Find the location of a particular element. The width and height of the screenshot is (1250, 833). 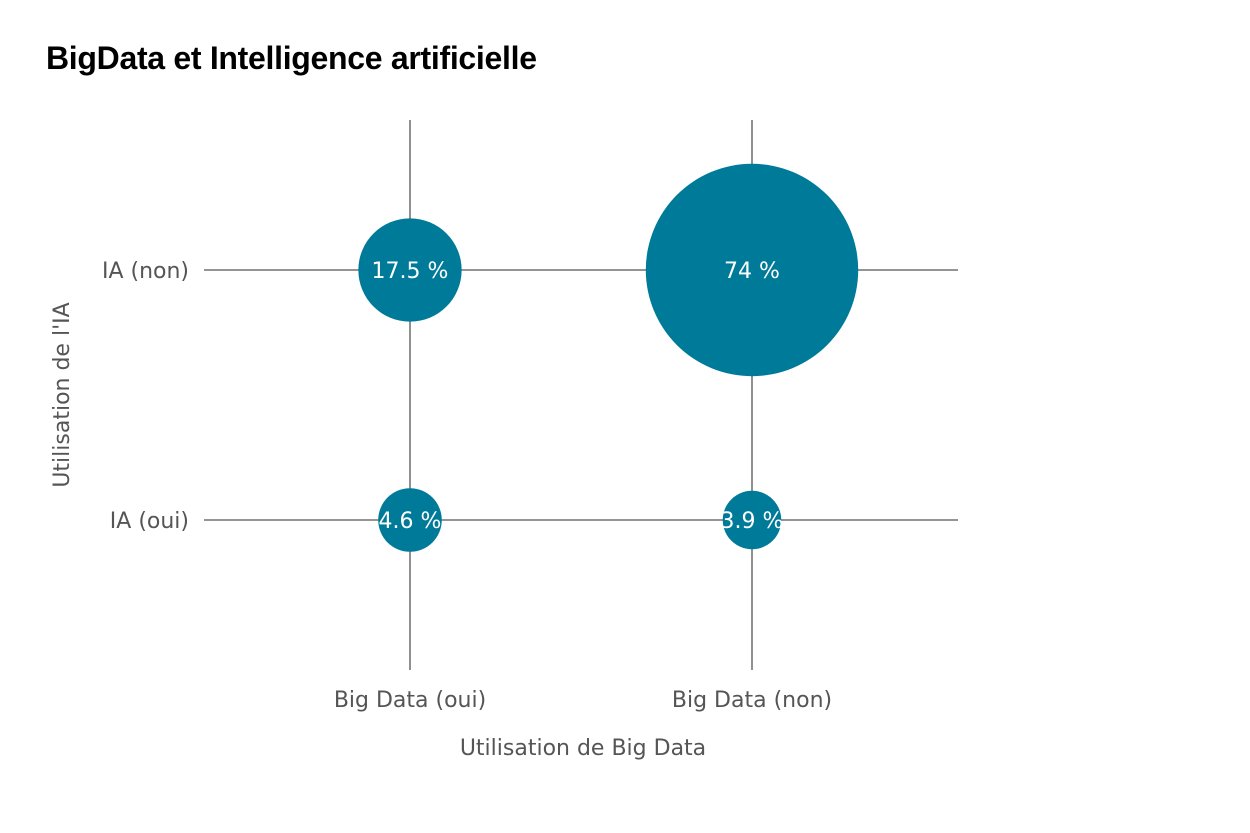

chart-title: BigData et Intelligence artificielle is located at coordinates (291, 58).